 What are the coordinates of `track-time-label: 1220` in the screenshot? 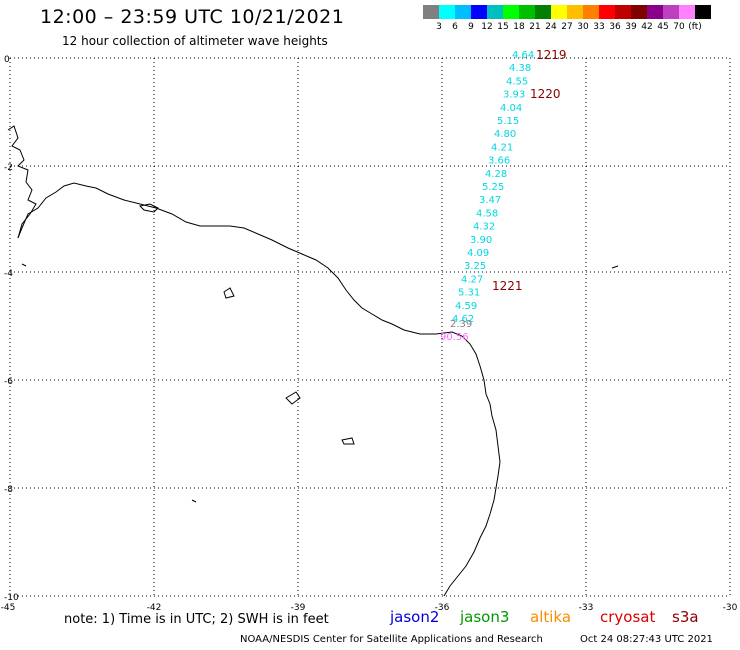 It's located at (545, 94).